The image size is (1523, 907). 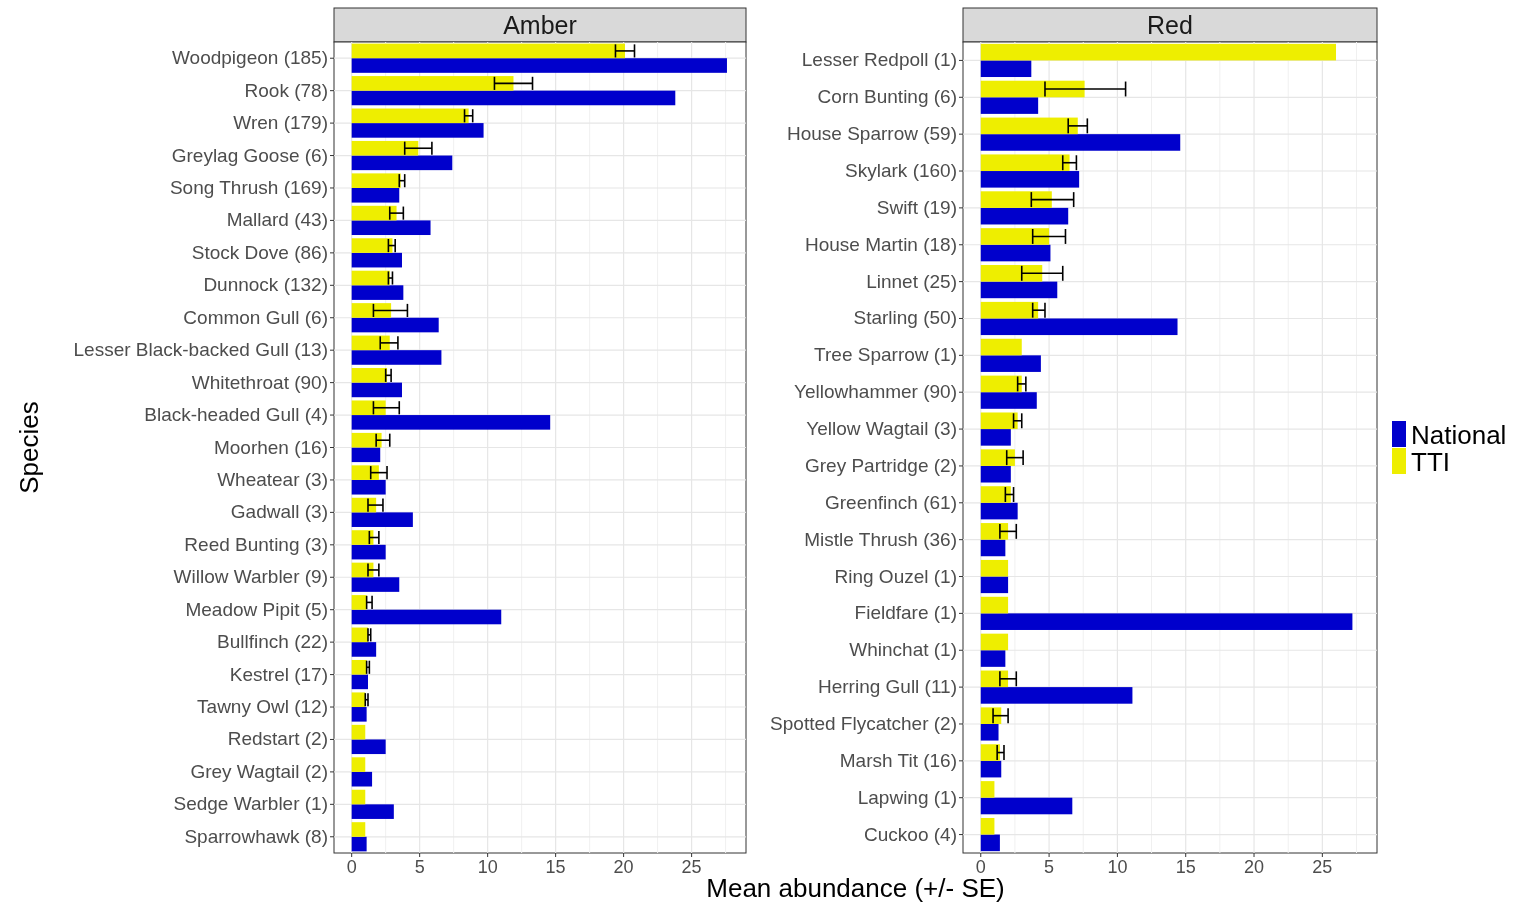 What do you see at coordinates (905, 613) in the screenshot?
I see `y-tick-label: Fieldfare (1)` at bounding box center [905, 613].